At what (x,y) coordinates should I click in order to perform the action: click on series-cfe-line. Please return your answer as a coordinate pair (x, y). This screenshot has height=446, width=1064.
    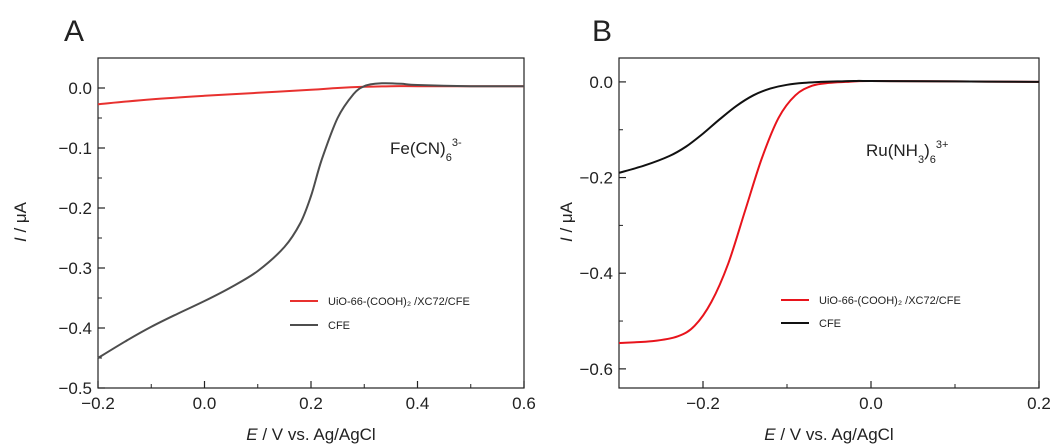
    Looking at the image, I should click on (829, 126).